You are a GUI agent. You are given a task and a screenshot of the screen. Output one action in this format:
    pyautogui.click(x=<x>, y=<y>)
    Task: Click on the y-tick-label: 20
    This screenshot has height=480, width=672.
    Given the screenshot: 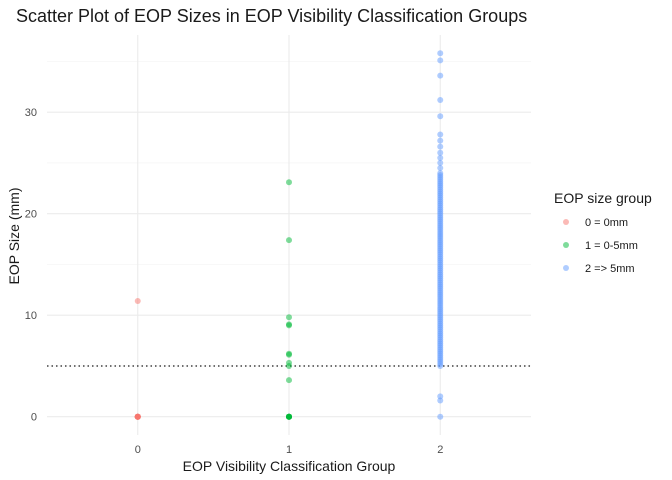 What is the action you would take?
    pyautogui.click(x=31, y=215)
    